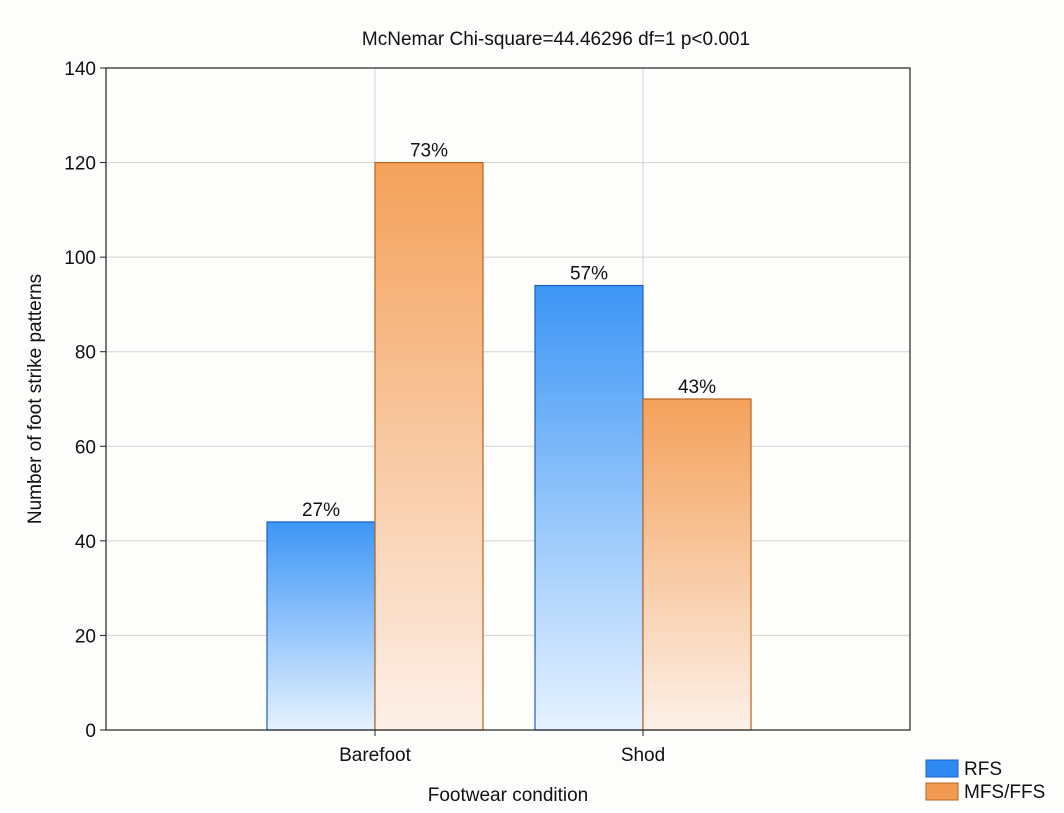  What do you see at coordinates (985, 781) in the screenshot?
I see `legend: RFS MFS/FFS` at bounding box center [985, 781].